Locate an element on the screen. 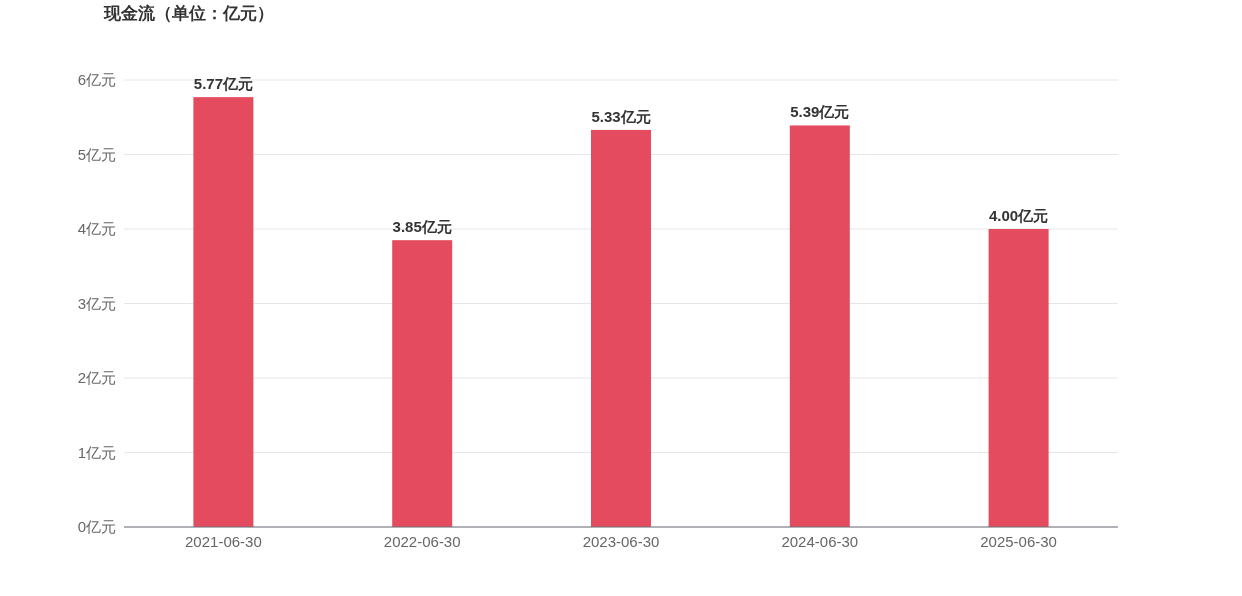  y-tick-label: 5亿元 is located at coordinates (96, 154).